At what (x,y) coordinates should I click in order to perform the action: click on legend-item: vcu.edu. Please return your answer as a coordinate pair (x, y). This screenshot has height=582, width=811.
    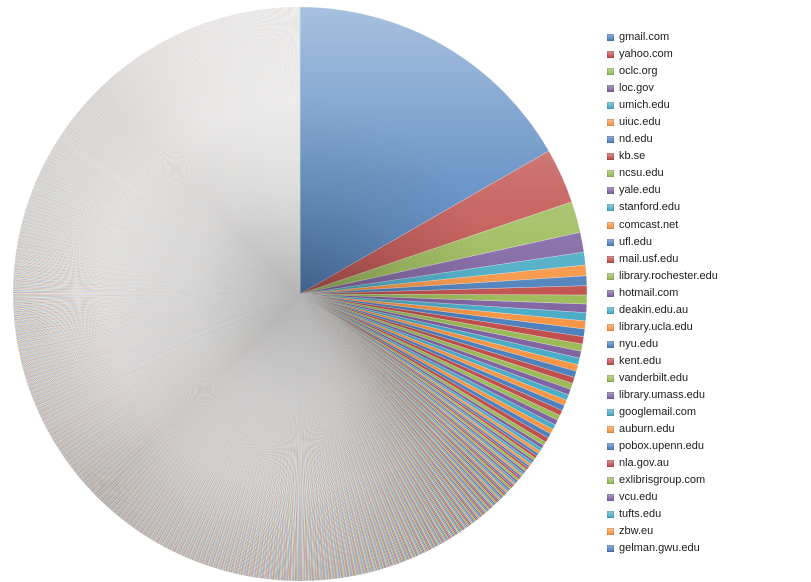
    Looking at the image, I should click on (662, 497).